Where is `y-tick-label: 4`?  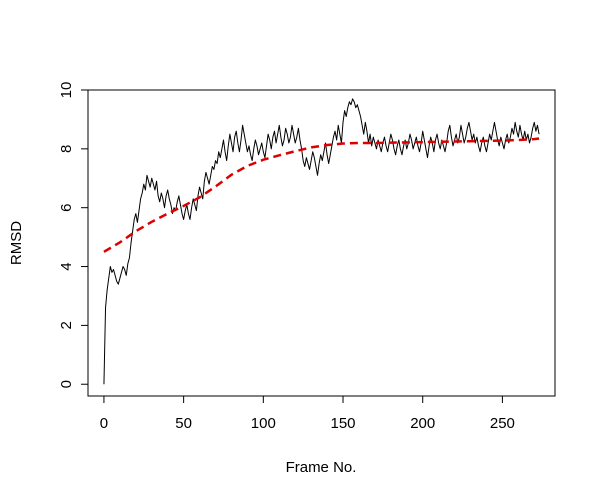 y-tick-label: 4 is located at coordinates (66, 266).